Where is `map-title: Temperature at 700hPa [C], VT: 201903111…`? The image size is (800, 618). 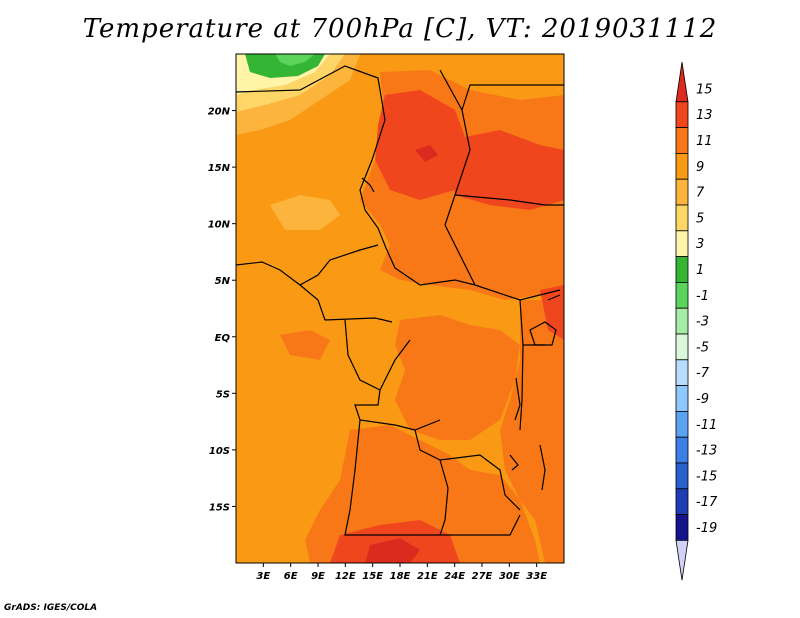
map-title: Temperature at 700hPa [C], VT: 201903111… is located at coordinates (400, 29).